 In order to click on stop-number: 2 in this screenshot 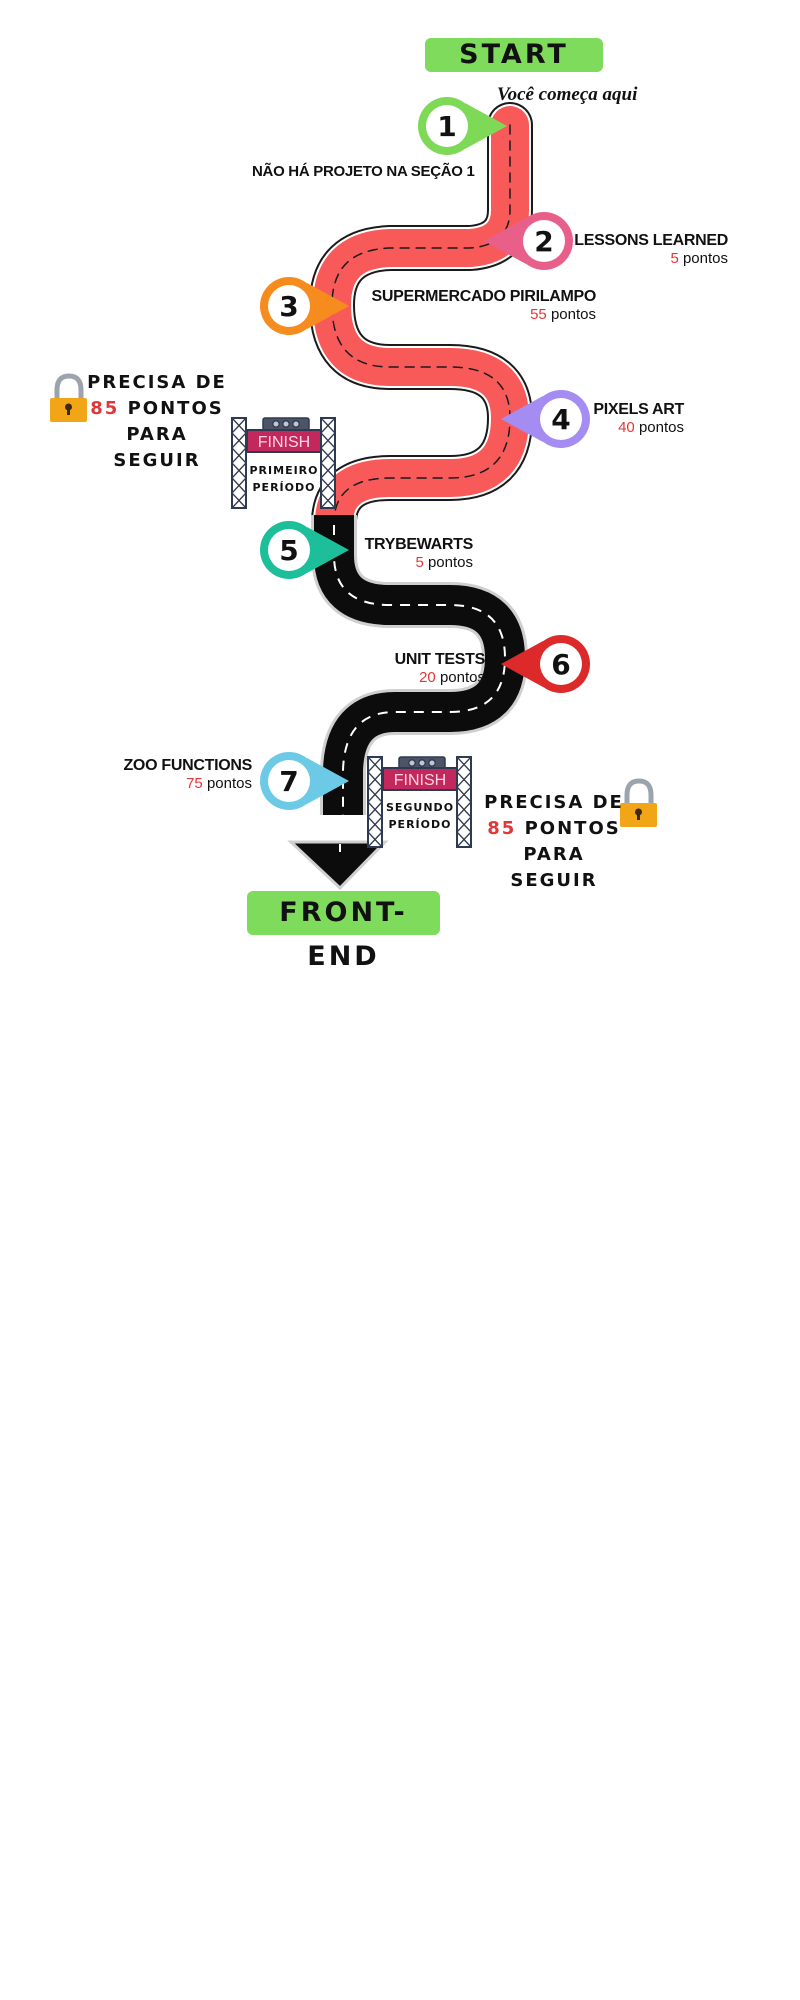, I will do `click(543, 241)`.